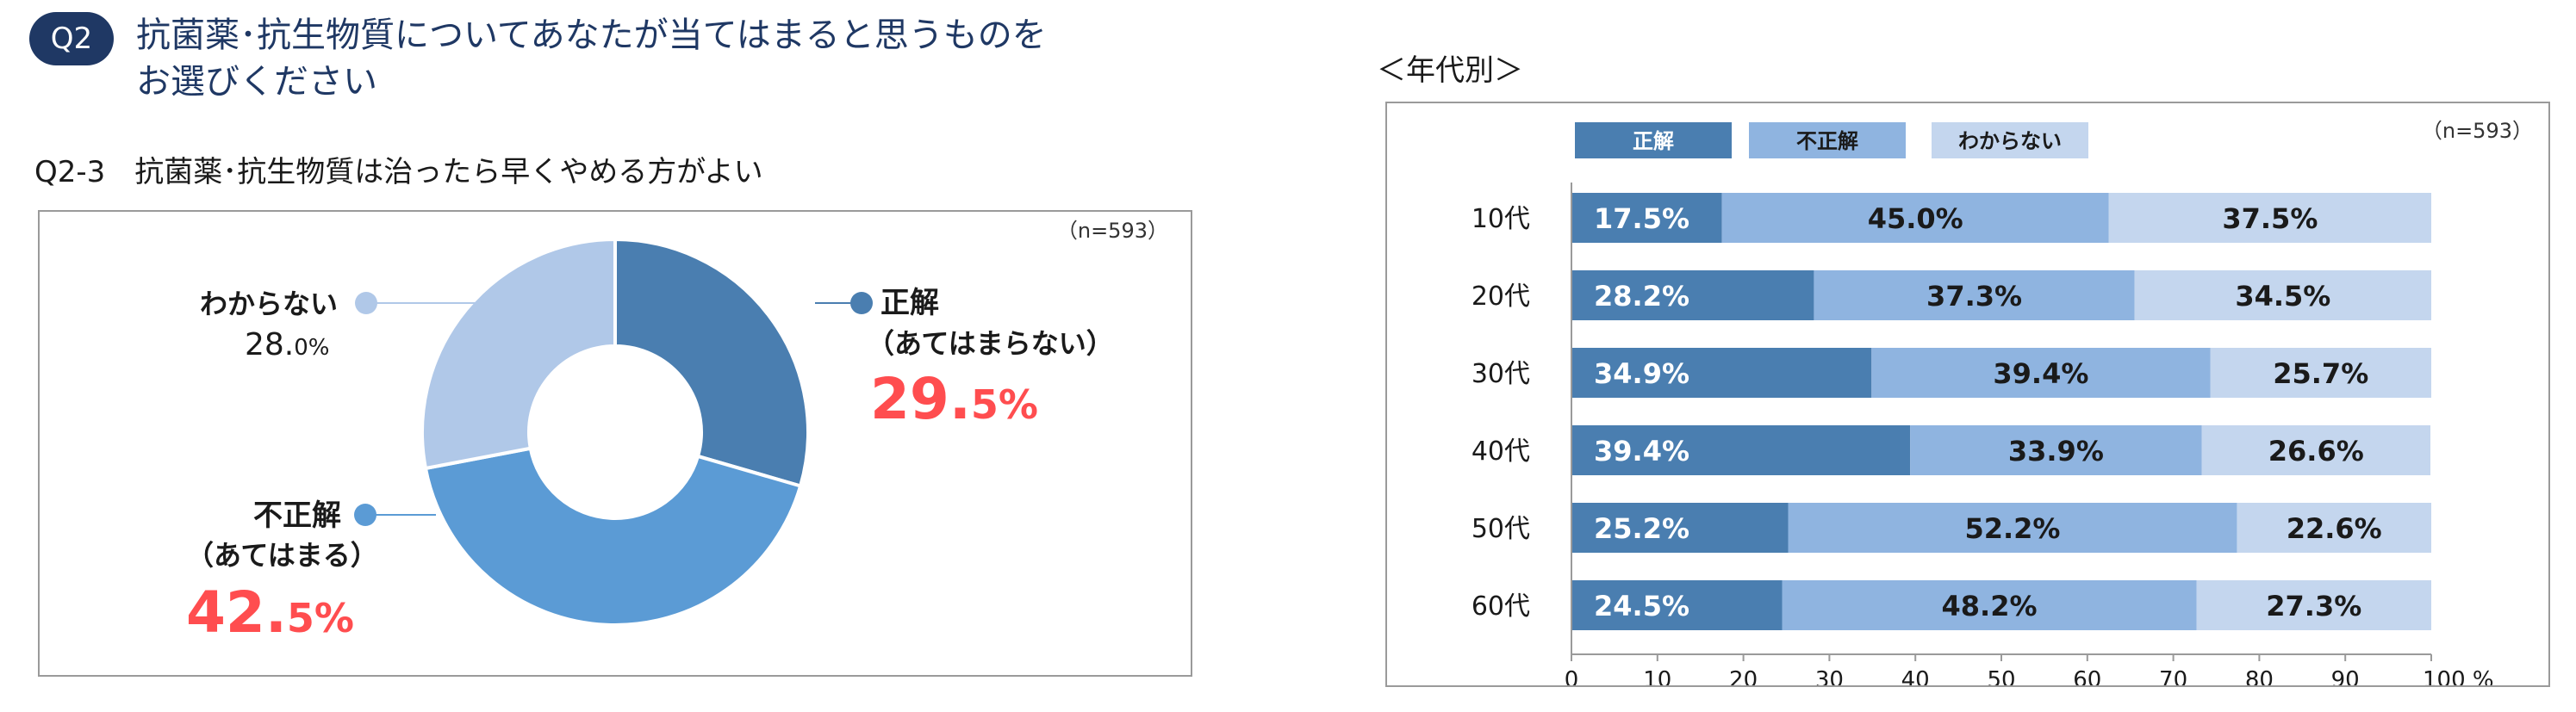 This screenshot has width=2576, height=712. I want to click on legend-swatch-unknown, so click(2010, 140).